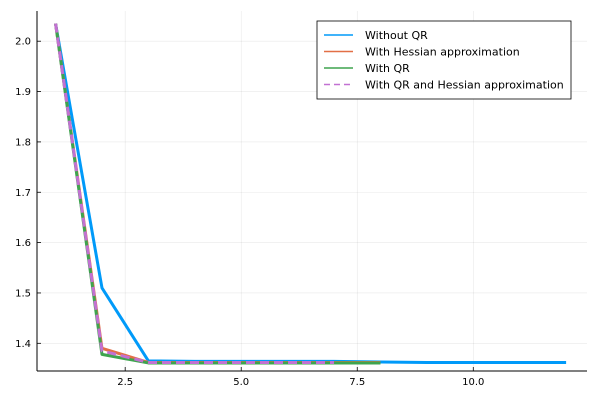 The width and height of the screenshot is (600, 400). I want to click on legend-label-2: With Hessian approximation, so click(442, 52).